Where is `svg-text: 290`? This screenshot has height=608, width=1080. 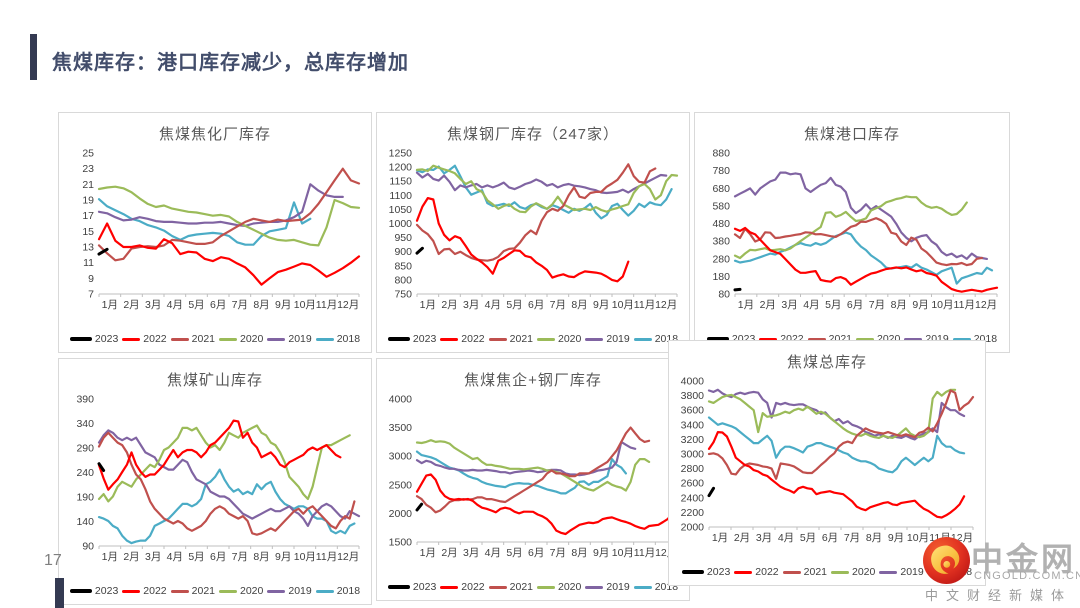 svg-text: 290 is located at coordinates (85, 449).